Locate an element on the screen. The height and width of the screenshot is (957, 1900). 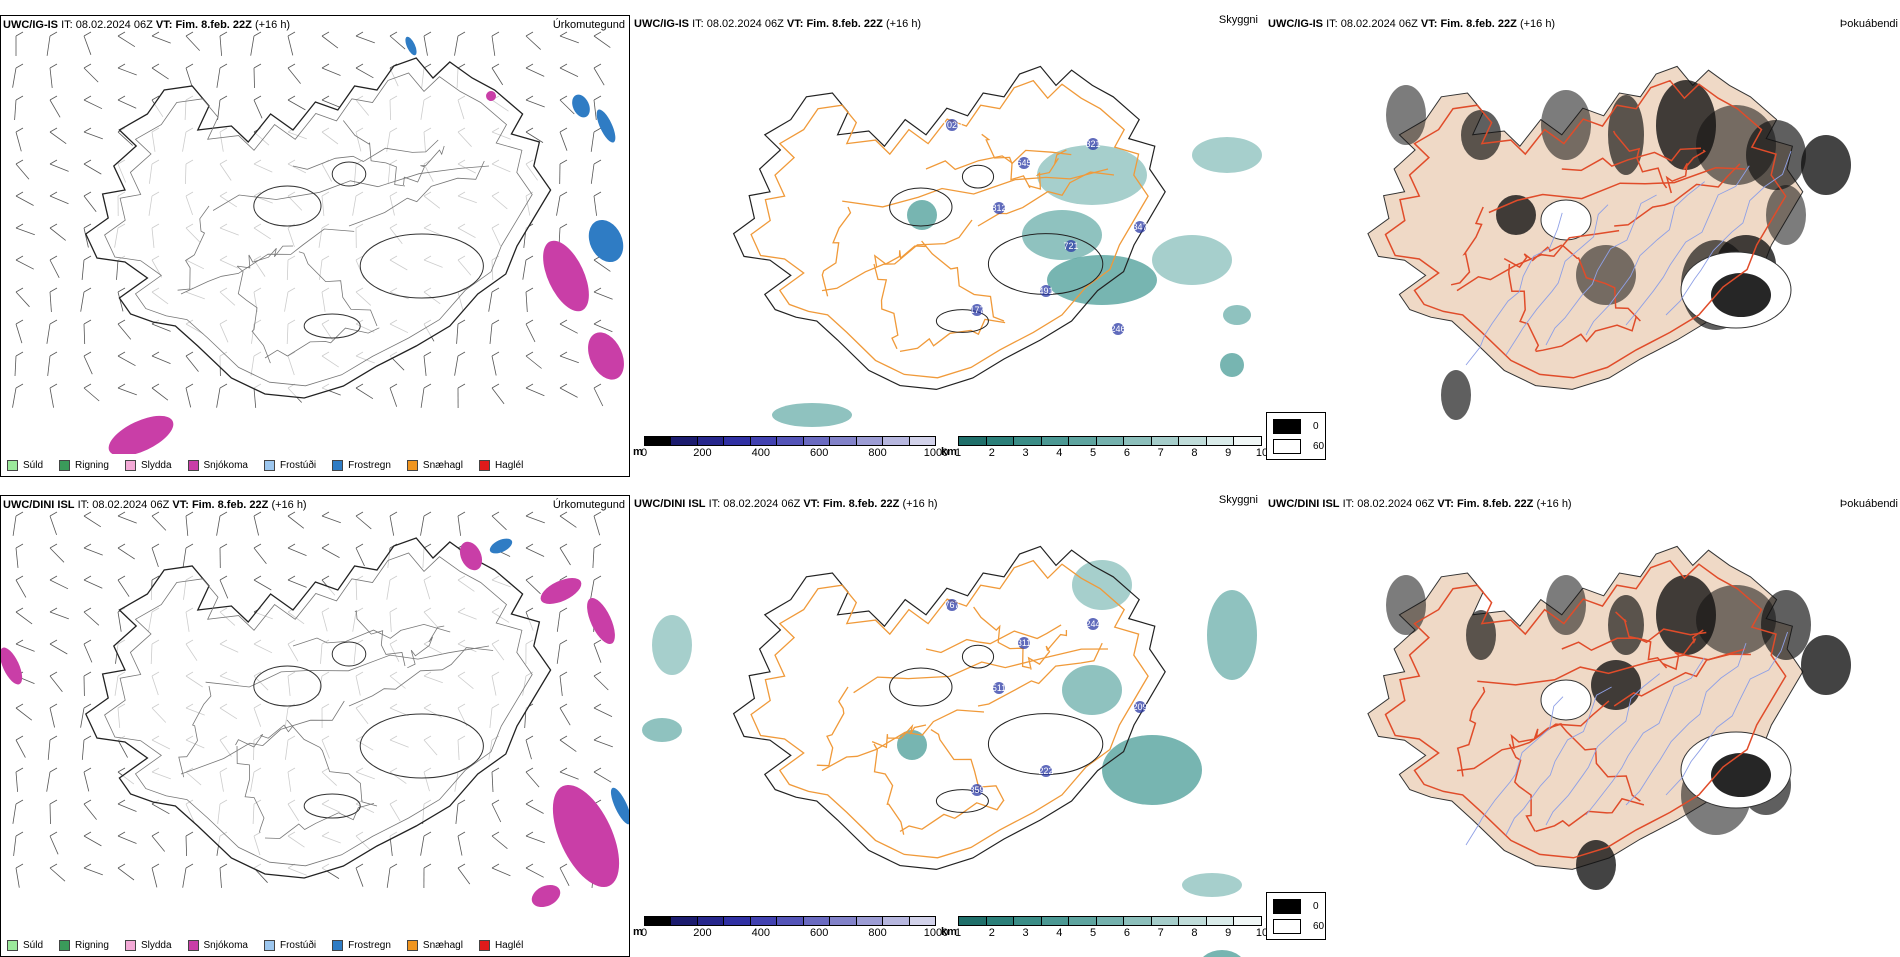
colorbar-tick-label: 5 is located at coordinates (1093, 453).